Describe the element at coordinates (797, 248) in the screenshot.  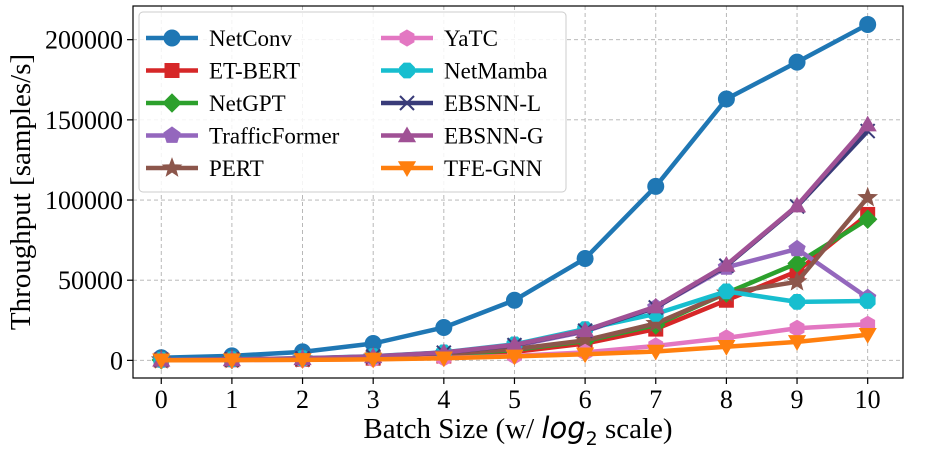
I see `data-point-trafficformer` at that location.